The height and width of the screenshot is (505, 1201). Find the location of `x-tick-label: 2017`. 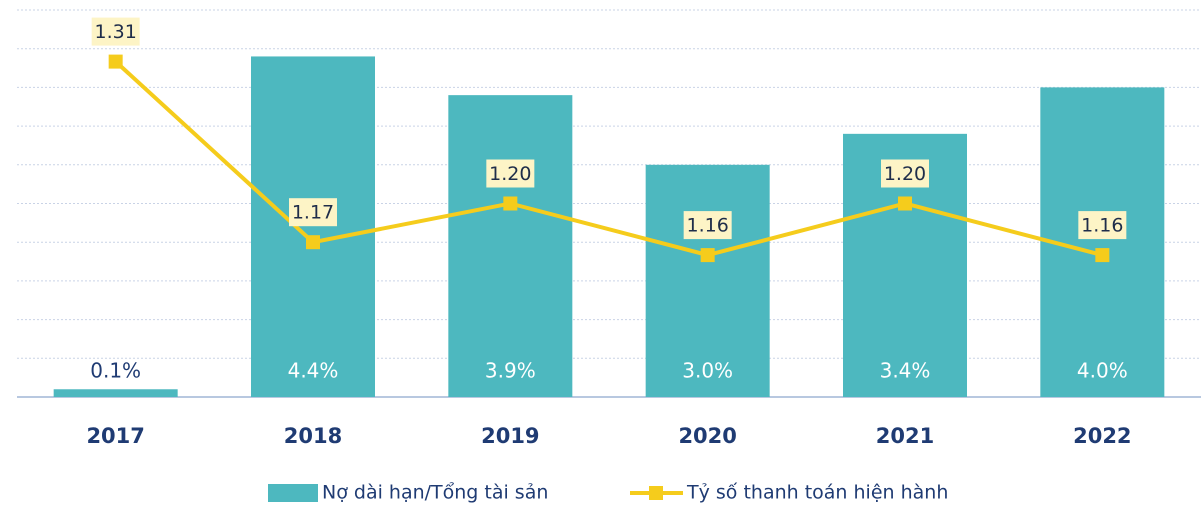

x-tick-label: 2017 is located at coordinates (115, 436).